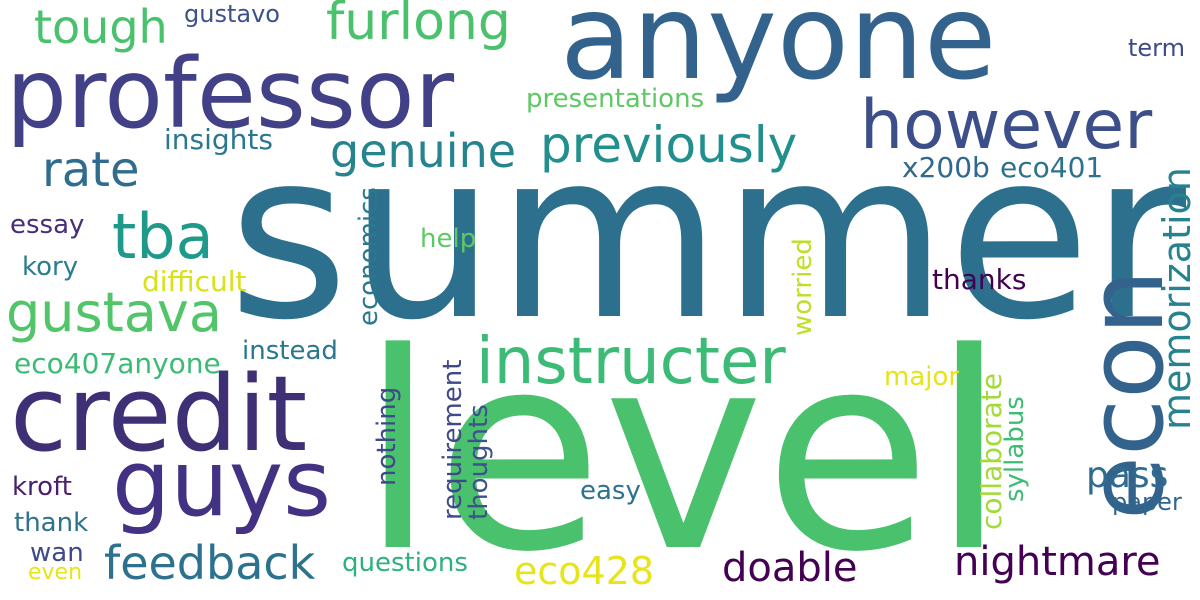  What do you see at coordinates (210, 563) in the screenshot?
I see `word-feedback: feedback` at bounding box center [210, 563].